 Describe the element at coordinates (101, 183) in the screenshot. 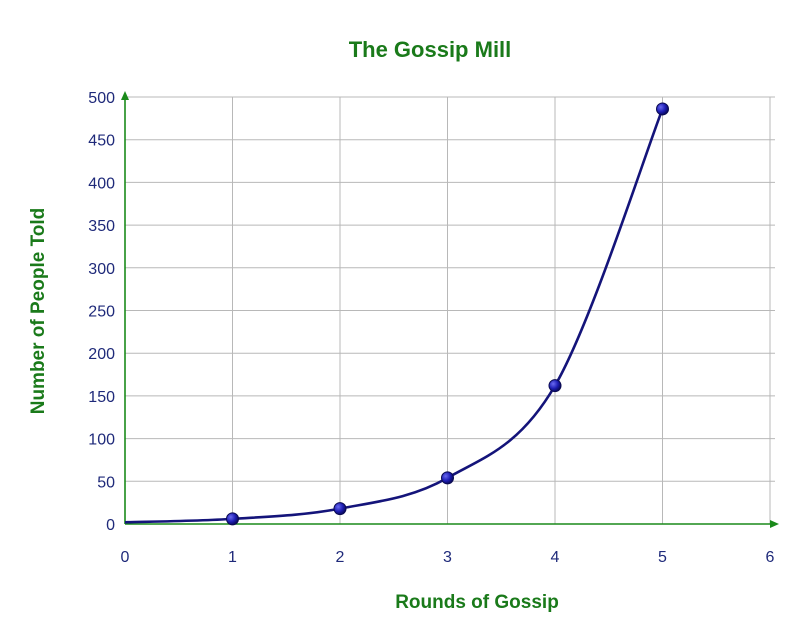

I see `y-tick-label: 400` at that location.